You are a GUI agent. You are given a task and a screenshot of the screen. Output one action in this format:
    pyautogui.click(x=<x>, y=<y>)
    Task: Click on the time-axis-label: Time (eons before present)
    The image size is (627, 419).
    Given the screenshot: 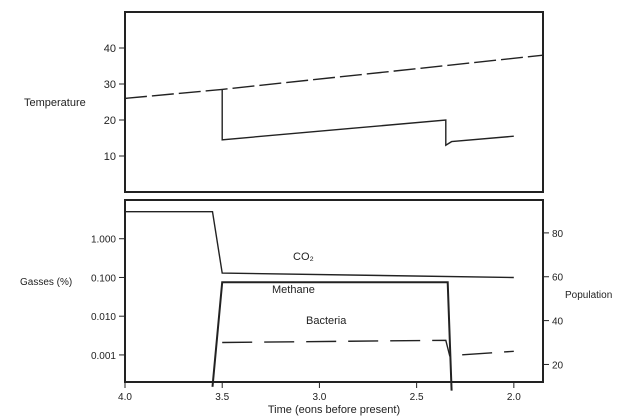 What is the action you would take?
    pyautogui.click(x=334, y=410)
    